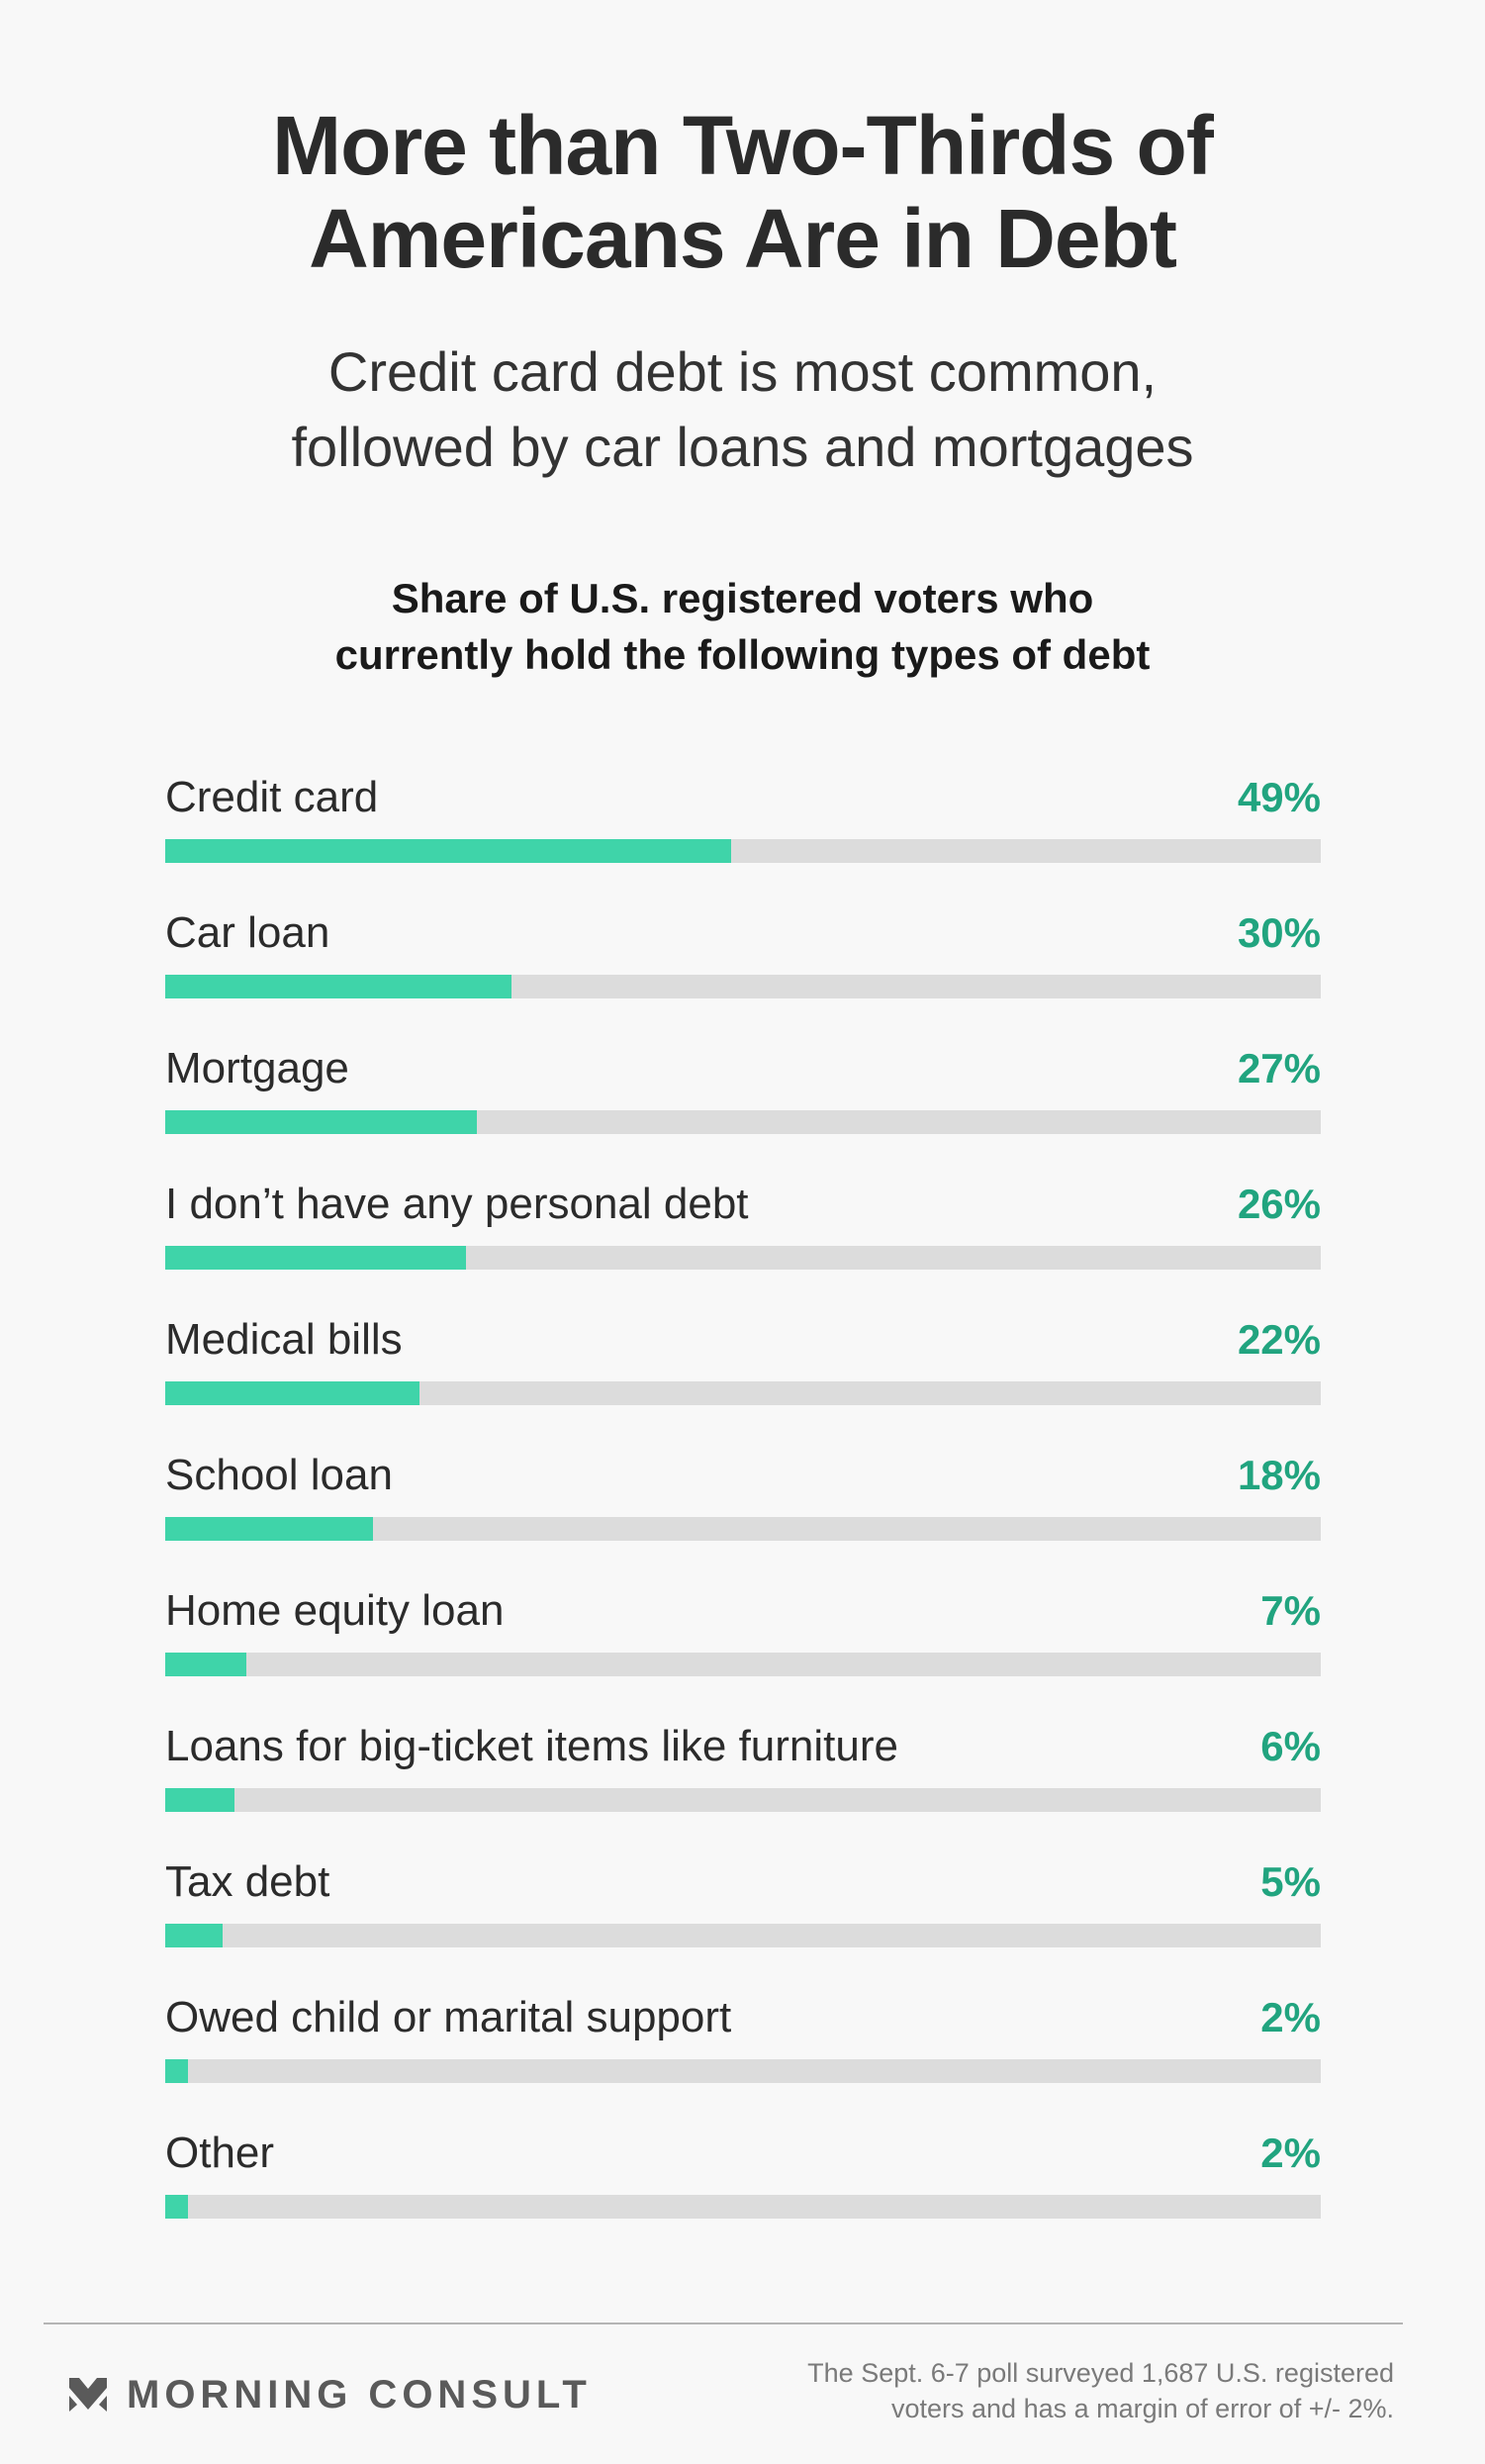 Image resolution: width=1485 pixels, height=2464 pixels. What do you see at coordinates (743, 2049) in the screenshot?
I see `chart-row: Owed child or marital support 2%` at bounding box center [743, 2049].